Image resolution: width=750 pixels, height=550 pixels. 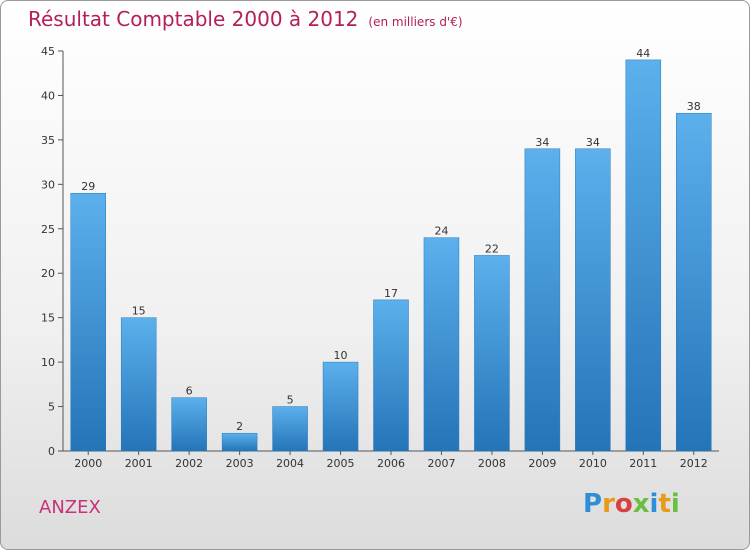 I want to click on y-tick-label: 10, so click(x=48, y=362).